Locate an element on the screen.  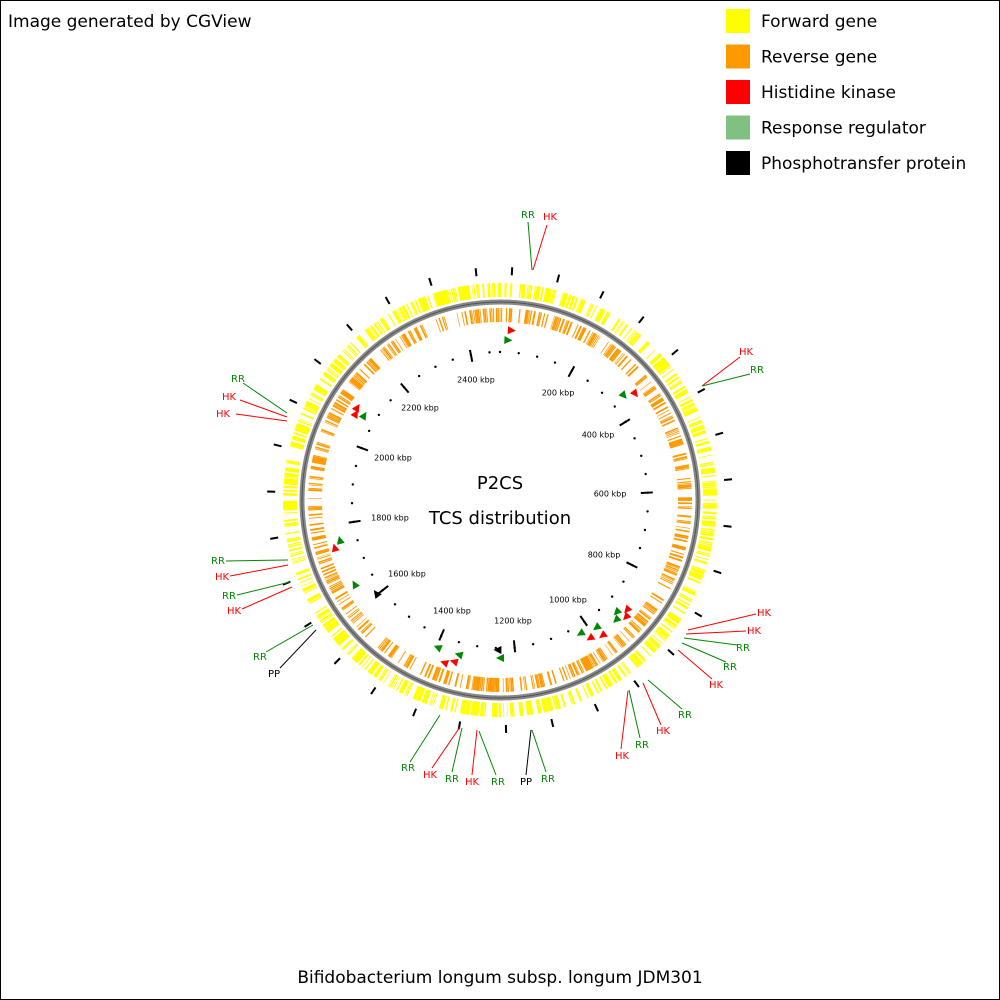
center-title: P2CS is located at coordinates (500, 483).